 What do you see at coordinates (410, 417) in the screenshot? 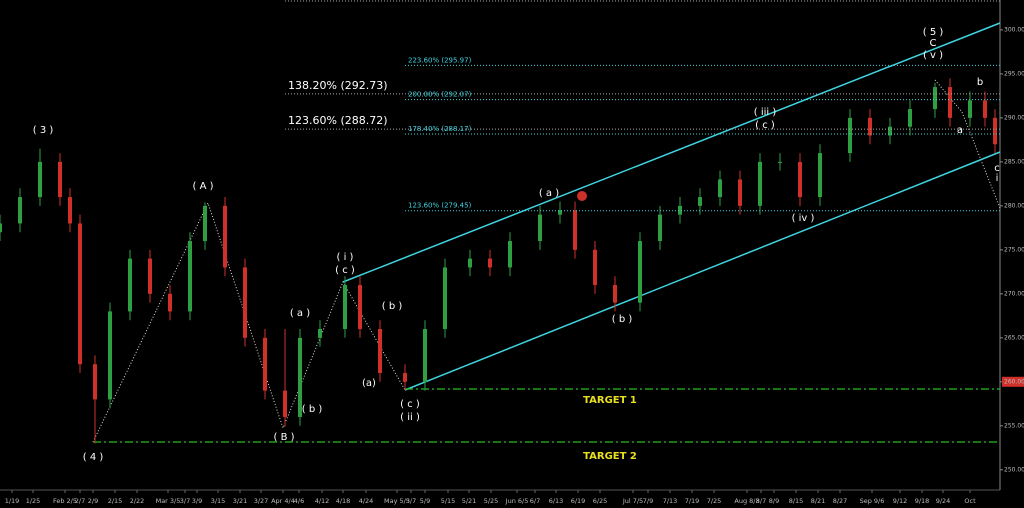
I see `wave-label: ( ii )` at bounding box center [410, 417].